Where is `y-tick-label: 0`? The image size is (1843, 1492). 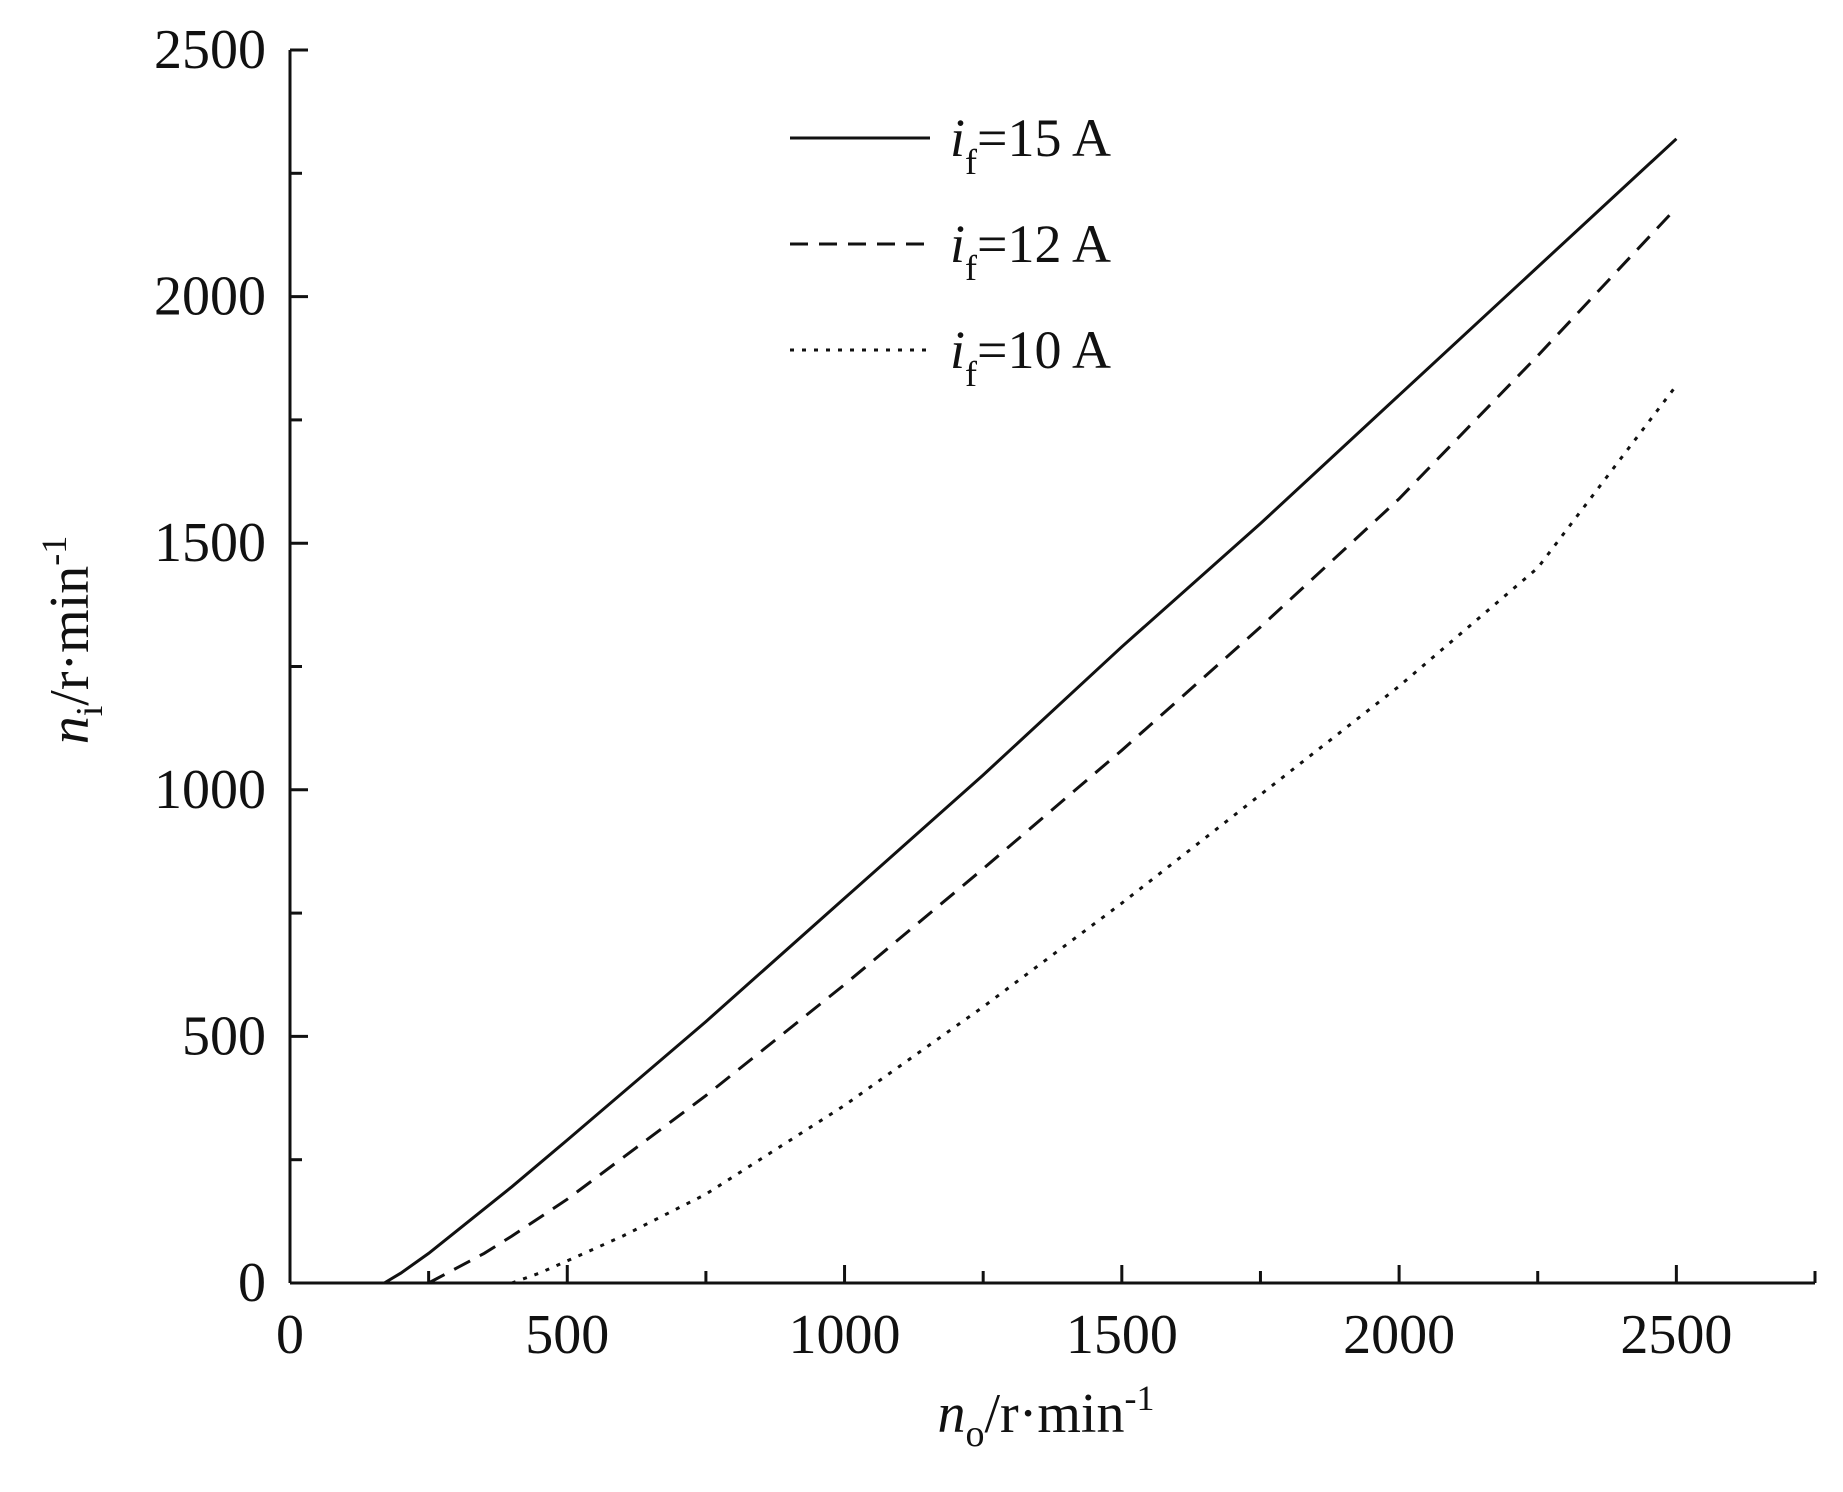 y-tick-label: 0 is located at coordinates (252, 1283).